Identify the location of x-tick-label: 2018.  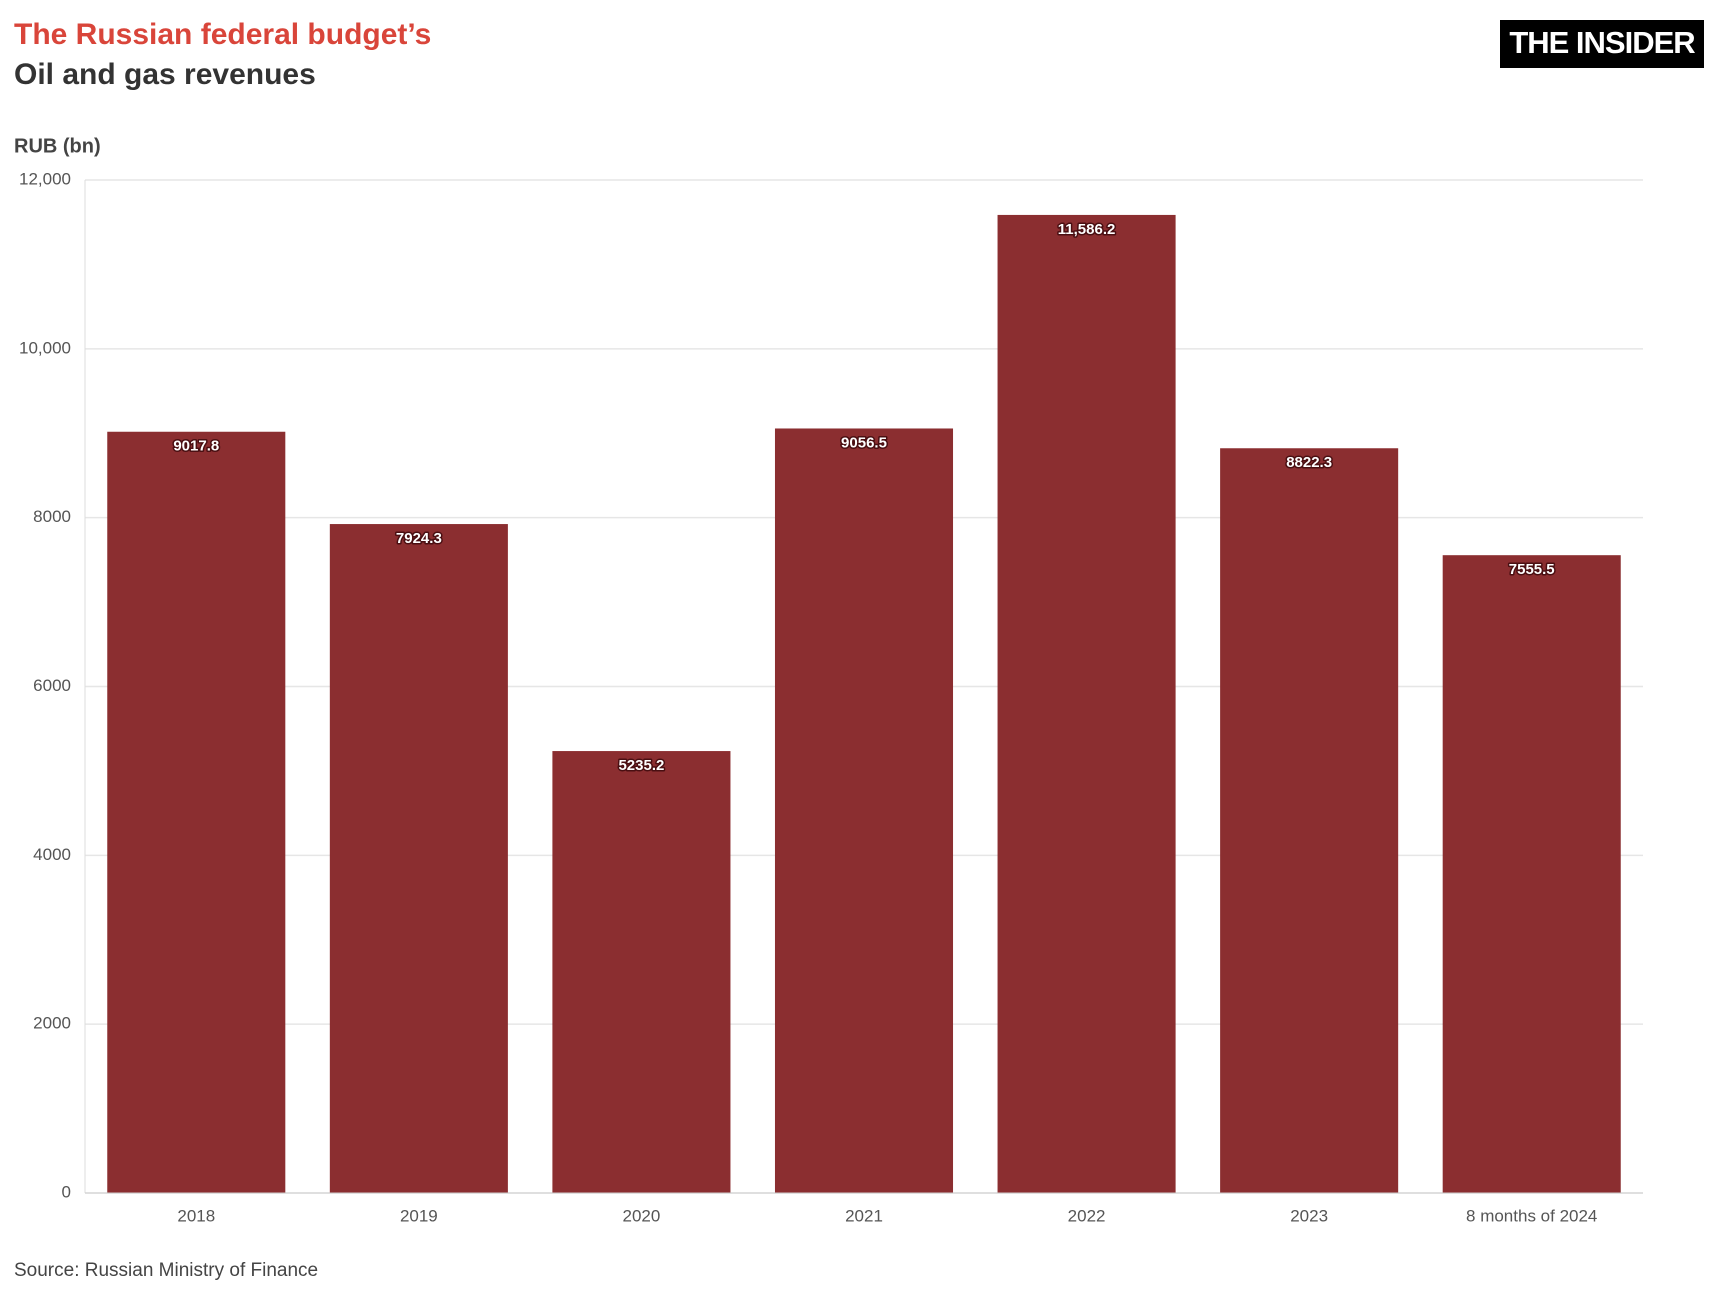
(196, 1215).